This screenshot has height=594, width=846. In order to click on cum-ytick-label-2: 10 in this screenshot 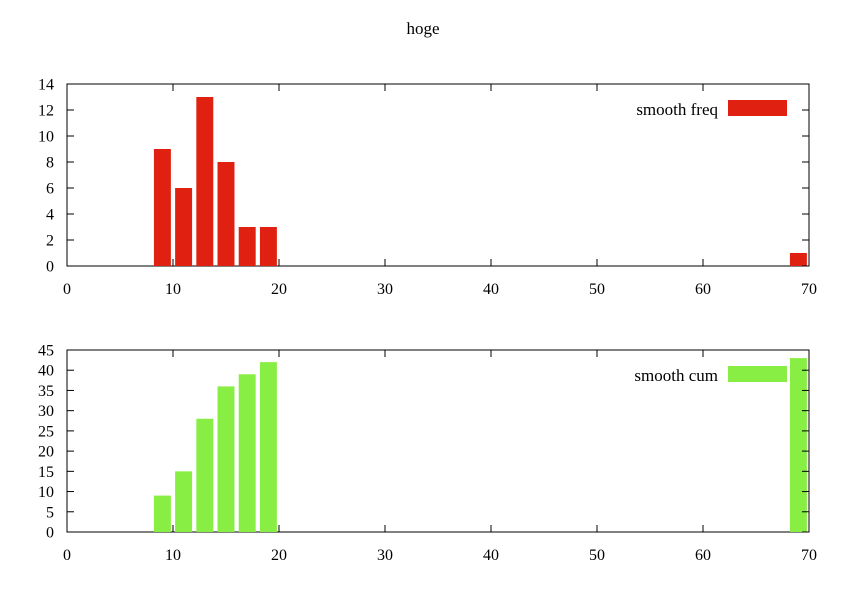, I will do `click(46, 492)`.